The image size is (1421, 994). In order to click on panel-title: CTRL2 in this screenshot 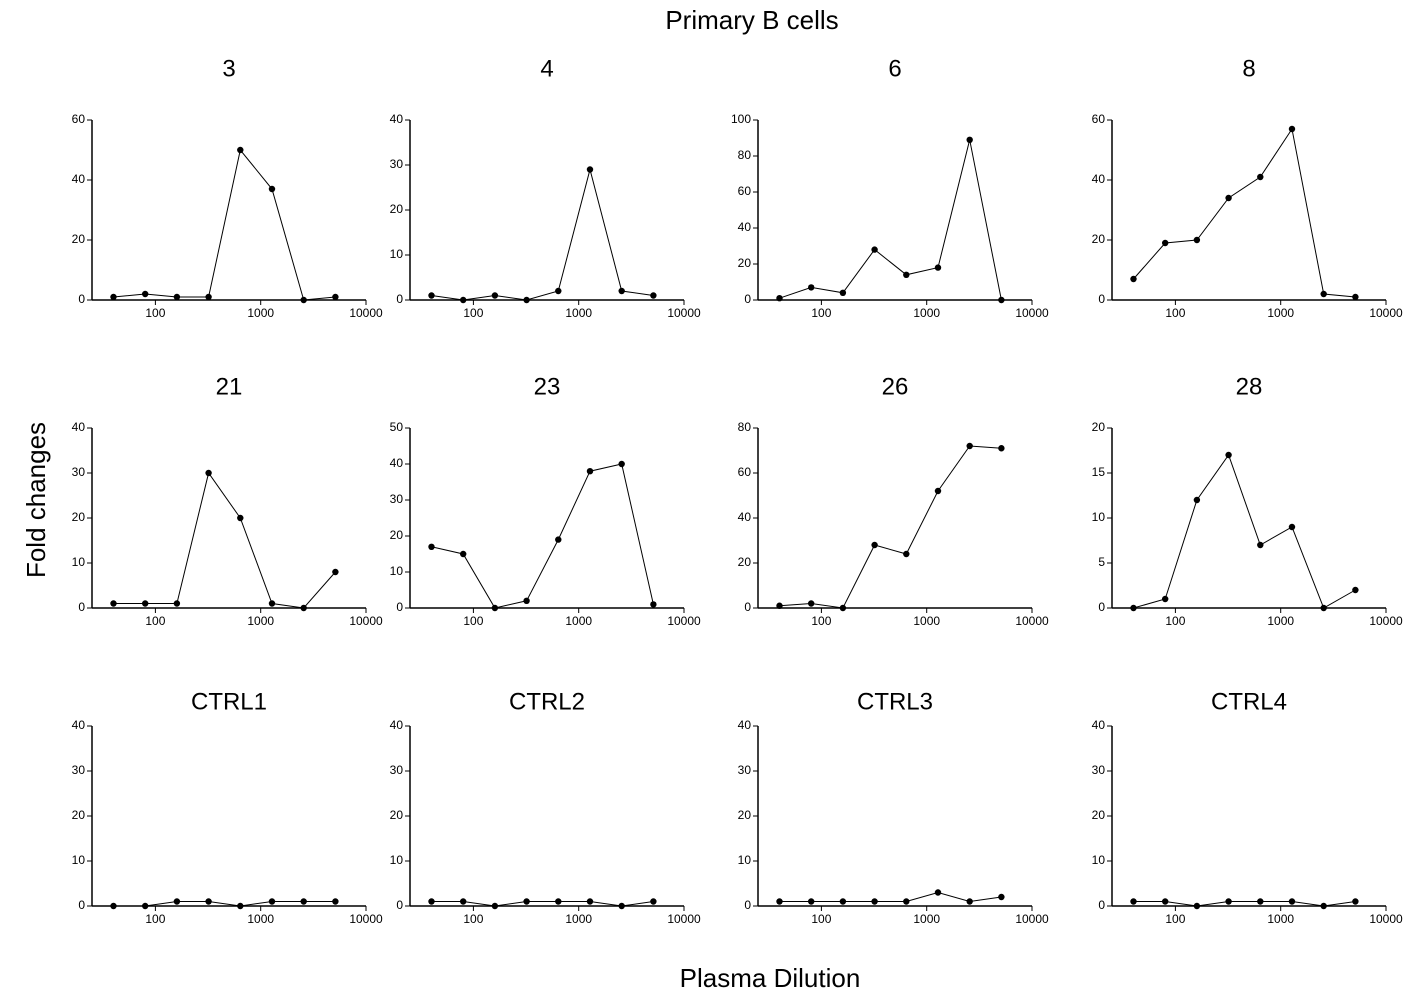, I will do `click(547, 701)`.